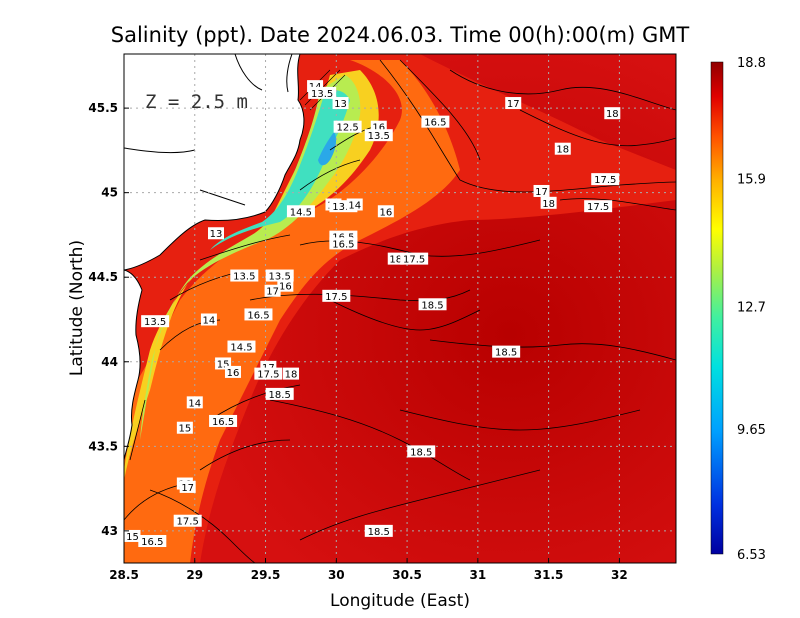 The width and height of the screenshot is (800, 618). I want to click on y-tick-label: 45.5, so click(103, 108).